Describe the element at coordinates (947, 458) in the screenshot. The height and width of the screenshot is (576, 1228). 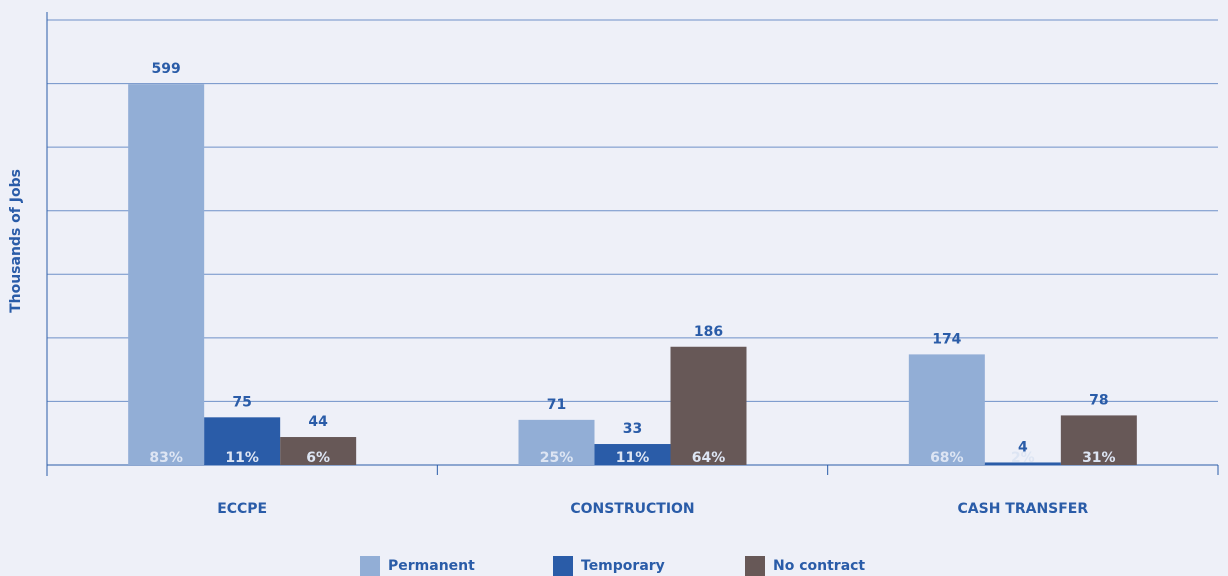
I see `share-label: 68%` at that location.